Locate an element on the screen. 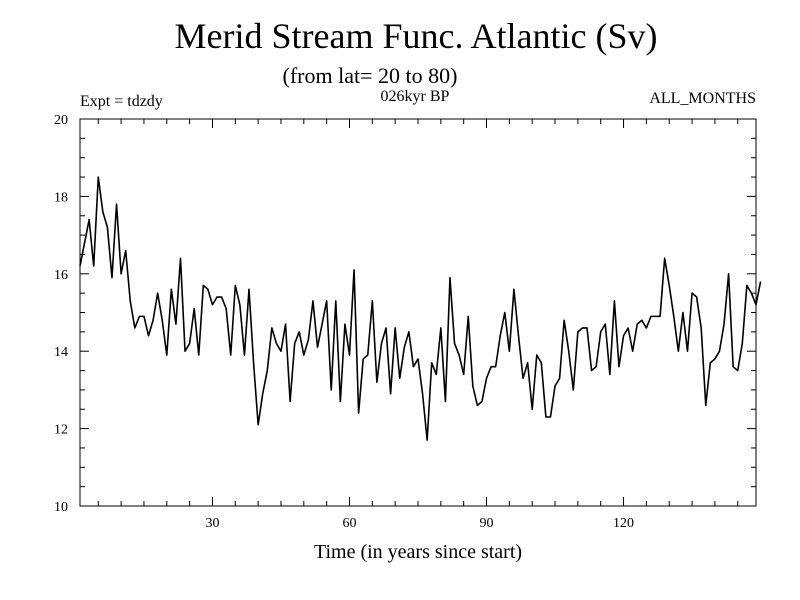 Image resolution: width=800 pixels, height=600 pixels. annotation-expt: Expt = tdzdy is located at coordinates (121, 101).